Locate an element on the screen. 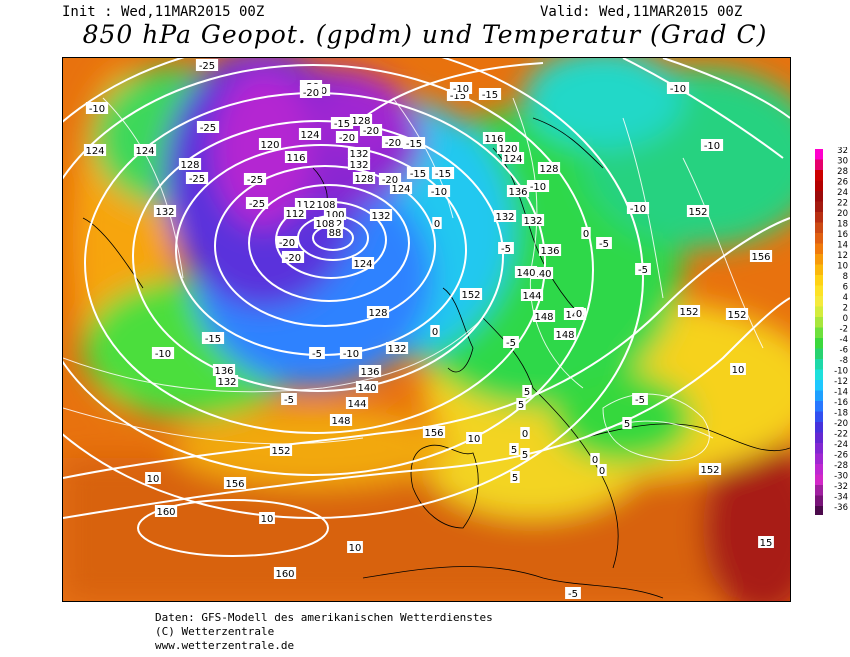 This screenshot has height=657, width=850. copyright-text: (C) Wetterzentrale is located at coordinates (215, 631).